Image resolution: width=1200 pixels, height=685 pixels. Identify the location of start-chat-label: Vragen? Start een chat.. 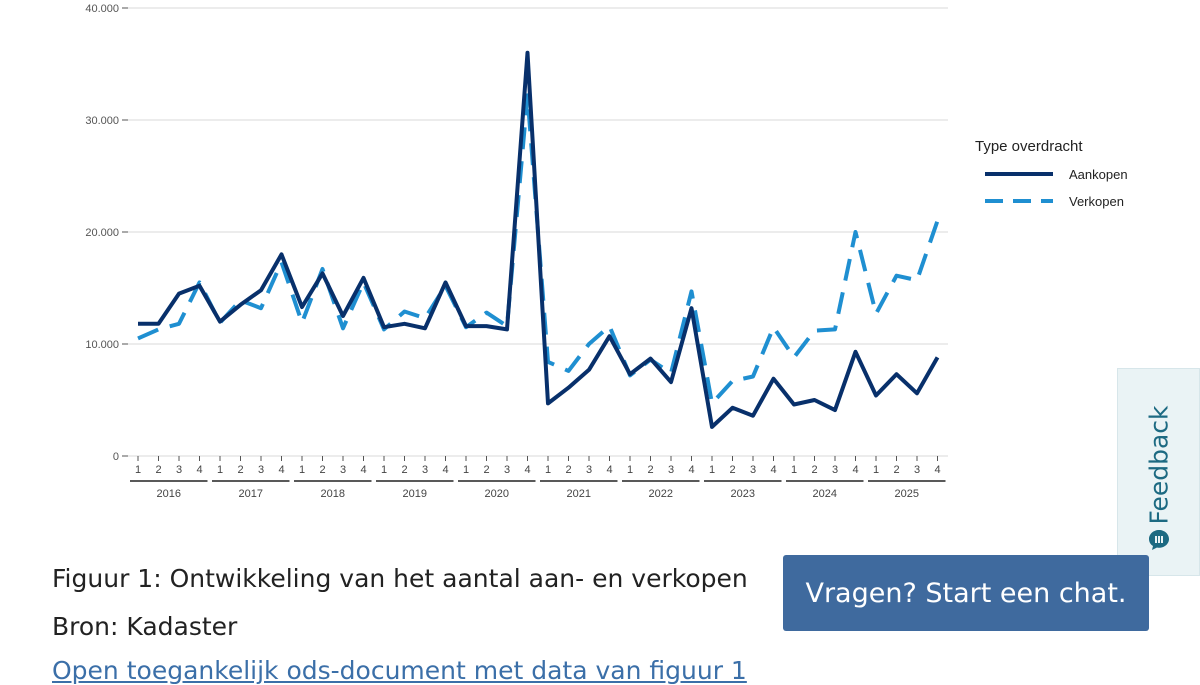
(966, 593).